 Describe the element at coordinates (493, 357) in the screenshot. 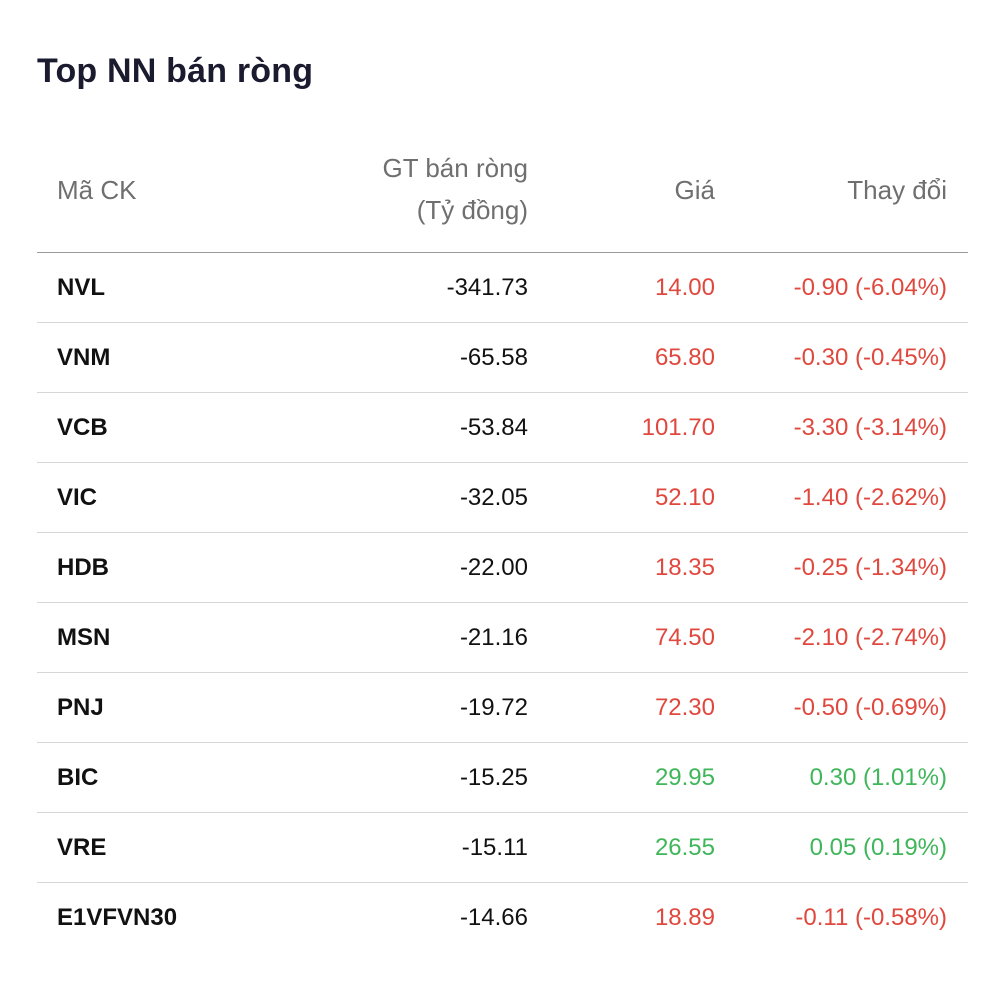

I see `net-sell-value: -65.58` at that location.